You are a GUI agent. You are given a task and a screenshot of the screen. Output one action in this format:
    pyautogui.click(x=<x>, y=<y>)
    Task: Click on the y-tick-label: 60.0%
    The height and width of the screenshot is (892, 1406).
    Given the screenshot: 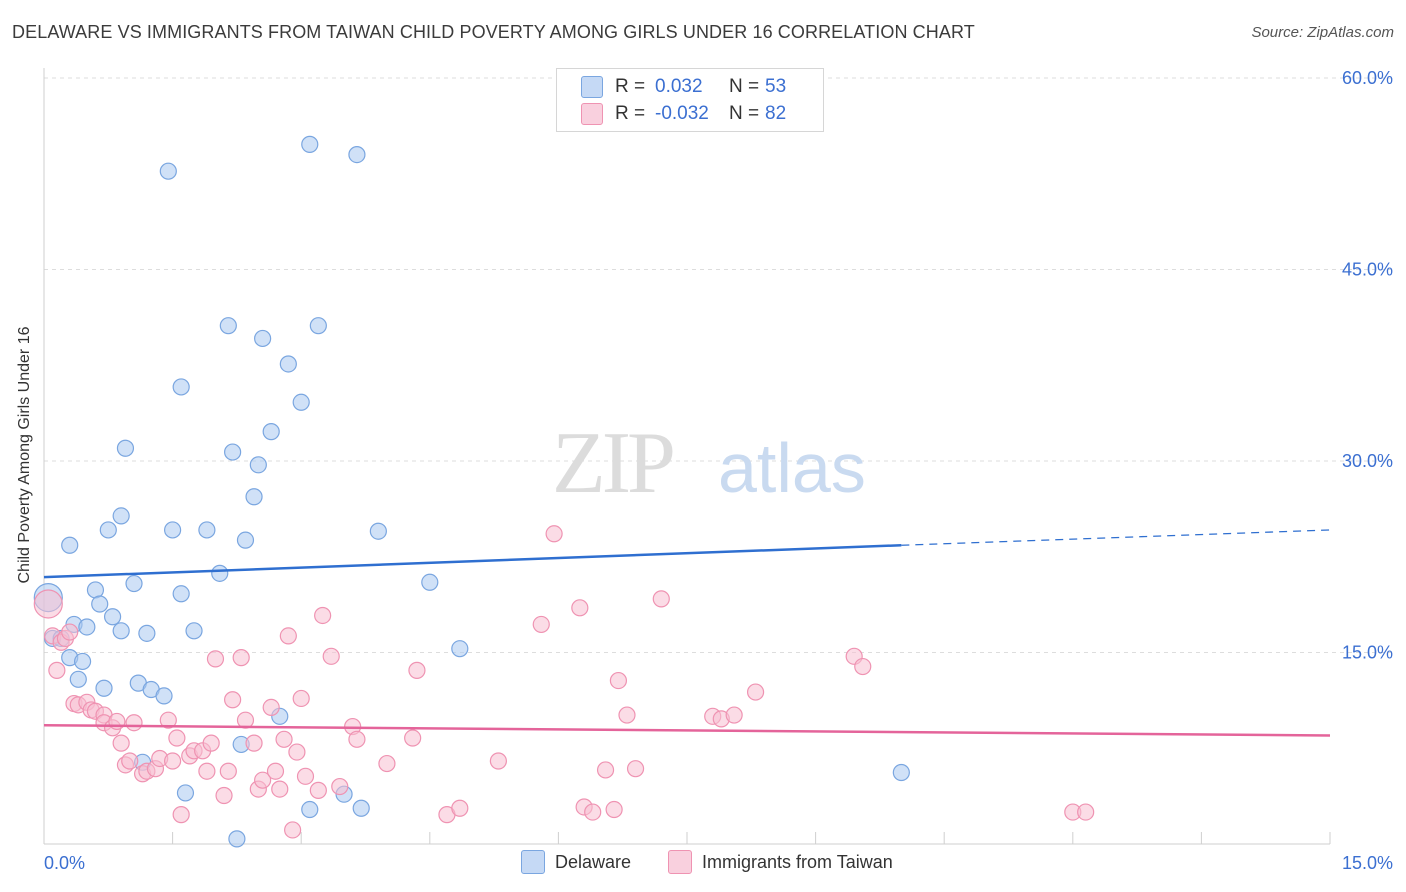 What is the action you would take?
    pyautogui.click(x=1367, y=78)
    